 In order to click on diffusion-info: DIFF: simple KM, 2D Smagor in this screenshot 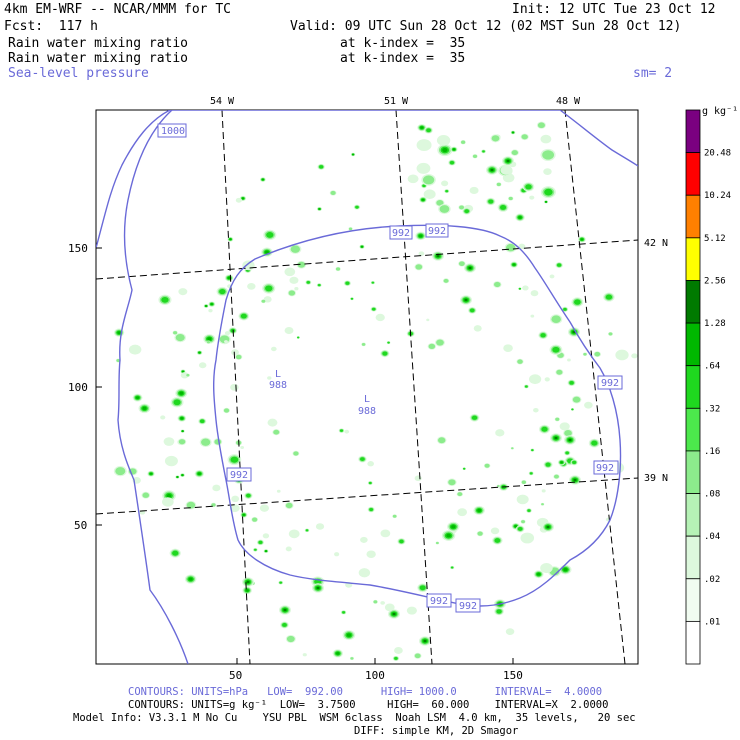, I will do `click(436, 731)`.